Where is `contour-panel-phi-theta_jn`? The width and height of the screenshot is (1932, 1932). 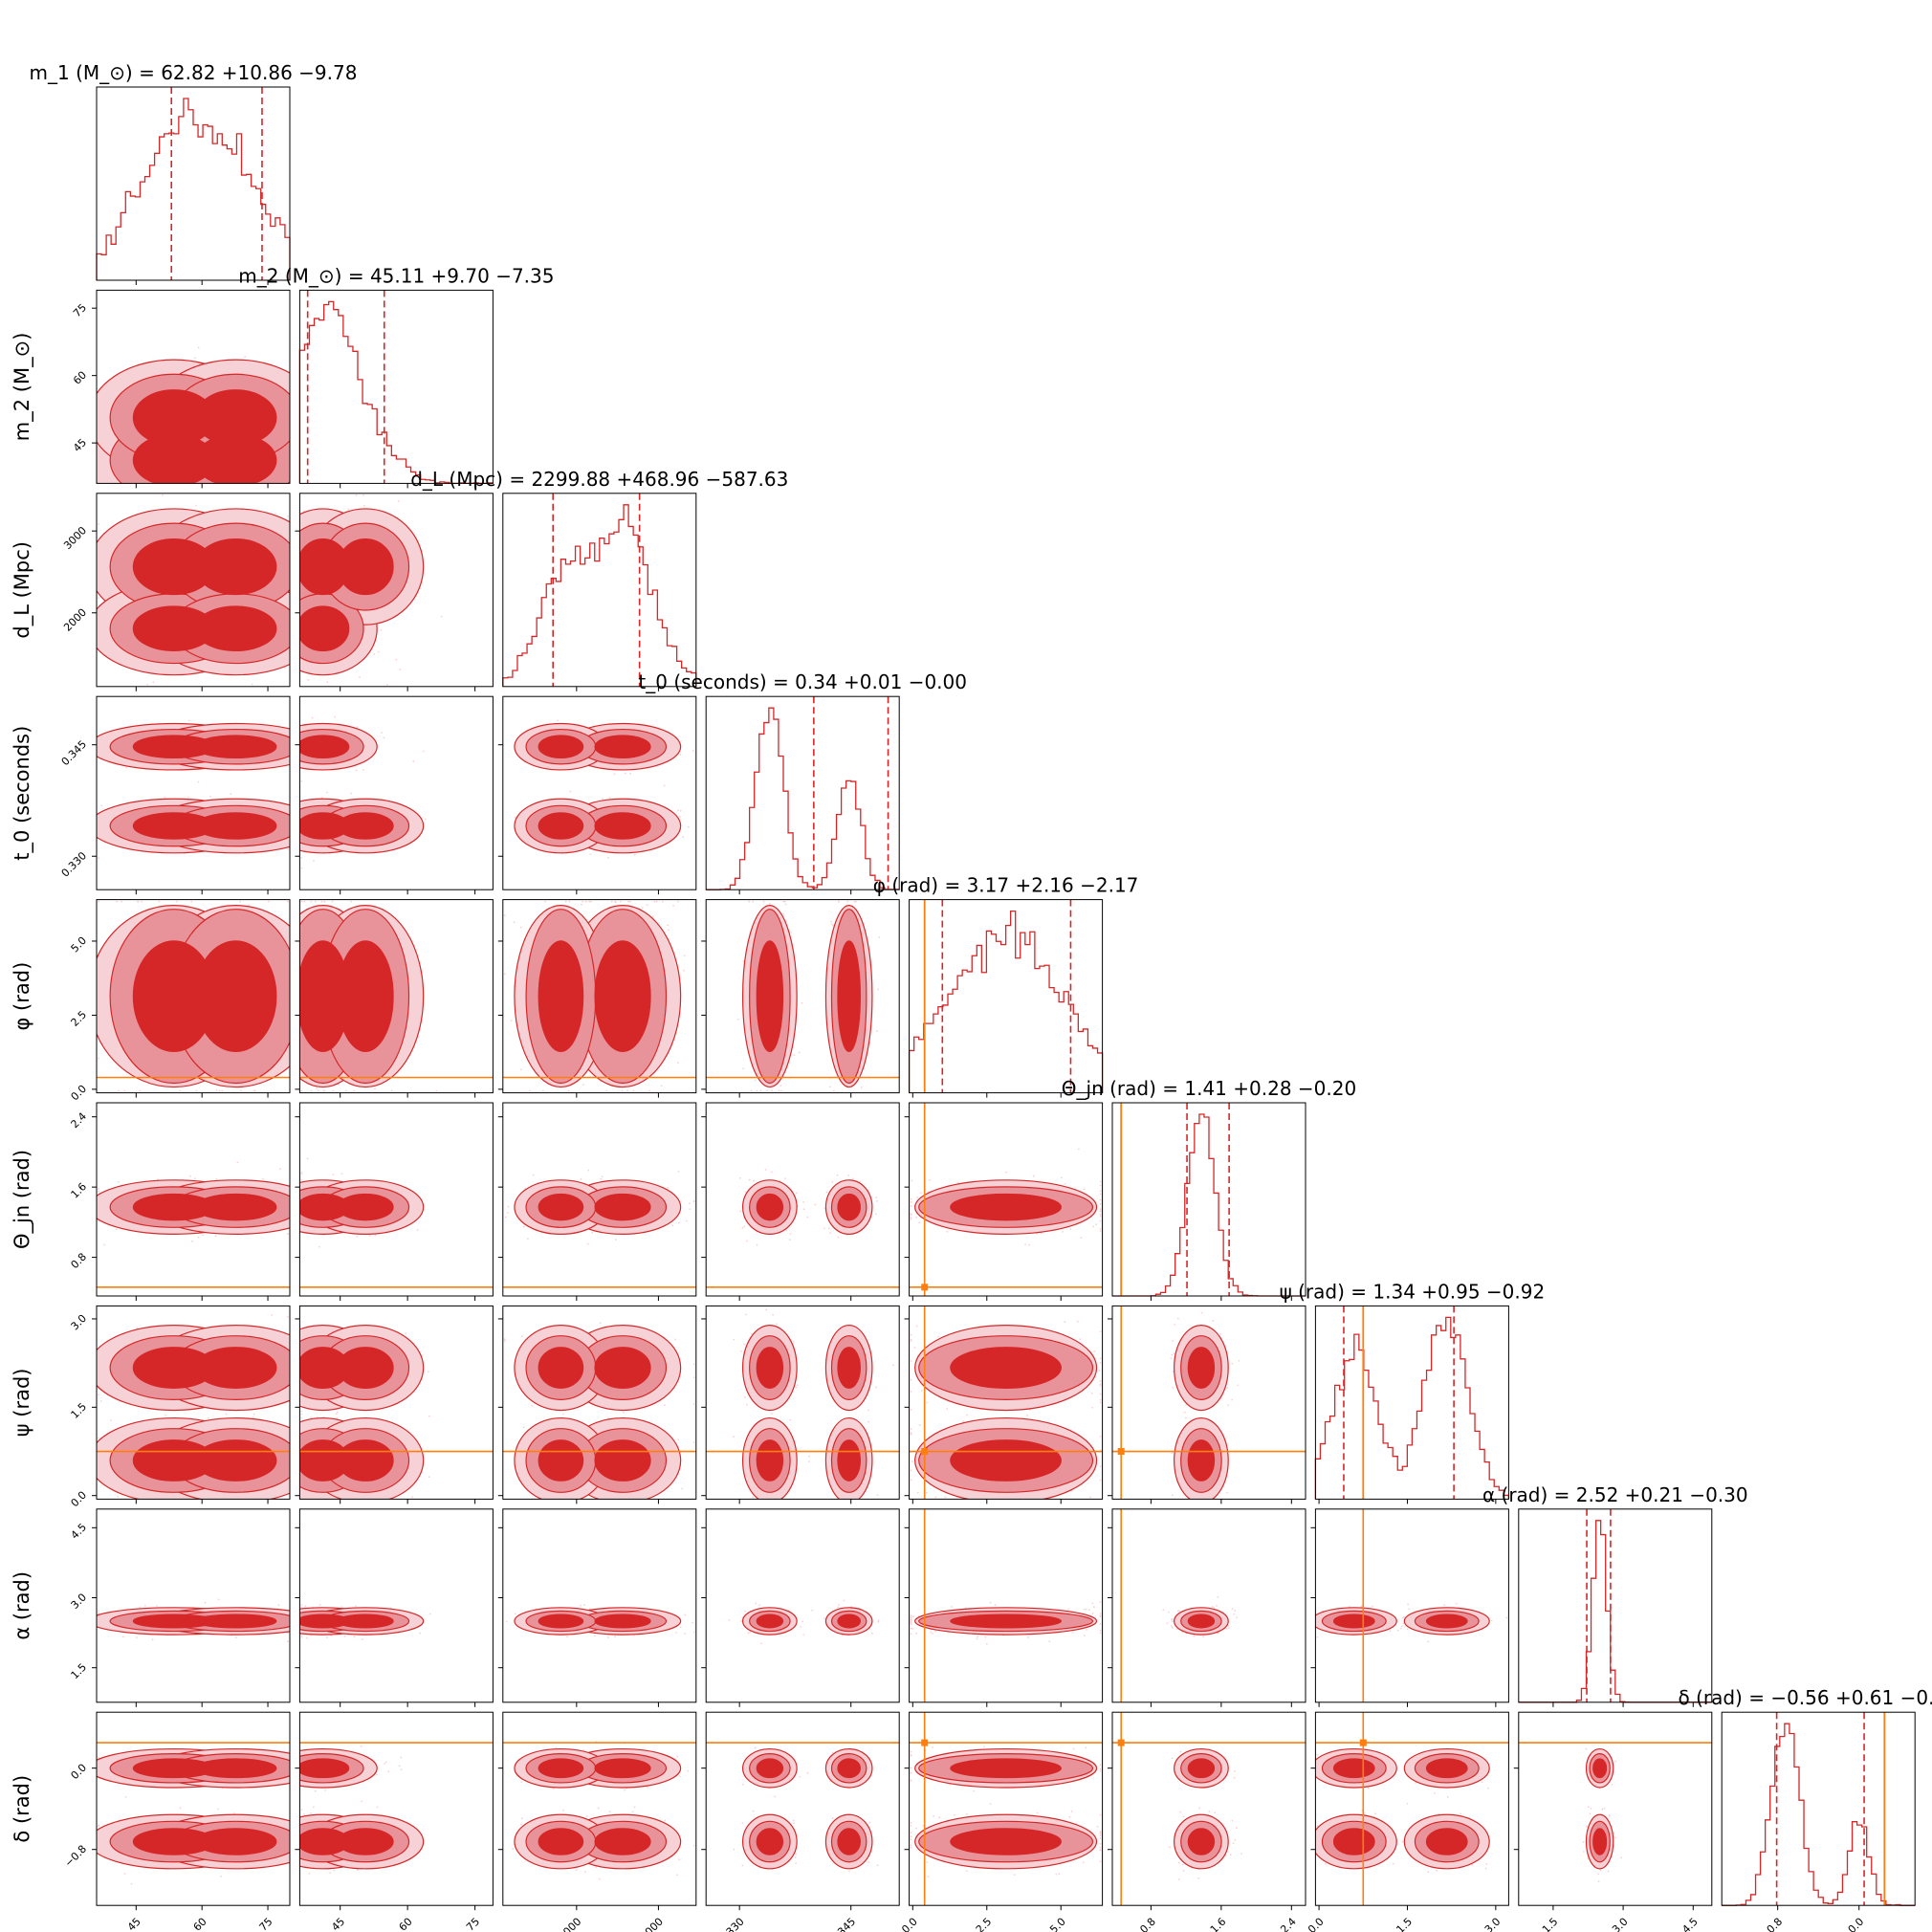
contour-panel-phi-theta_jn is located at coordinates (1006, 1199).